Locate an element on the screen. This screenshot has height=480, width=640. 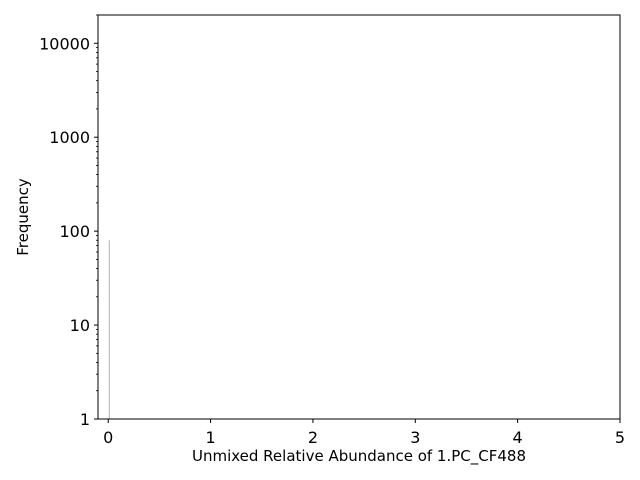
x-tick-label: 0 is located at coordinates (108, 437).